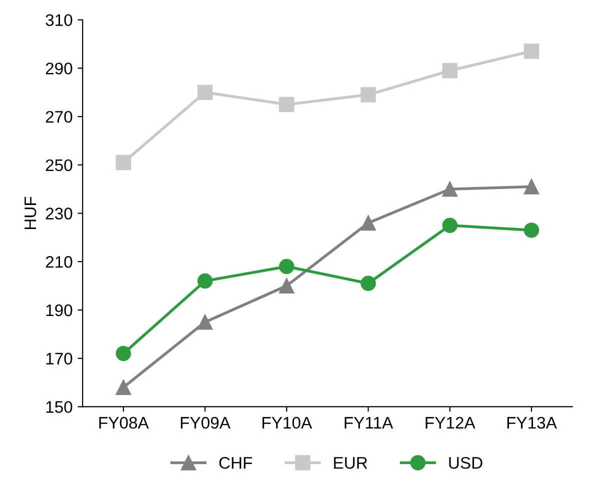 The image size is (590, 496). Describe the element at coordinates (287, 422) in the screenshot. I see `x-tick-label: FY10A` at that location.